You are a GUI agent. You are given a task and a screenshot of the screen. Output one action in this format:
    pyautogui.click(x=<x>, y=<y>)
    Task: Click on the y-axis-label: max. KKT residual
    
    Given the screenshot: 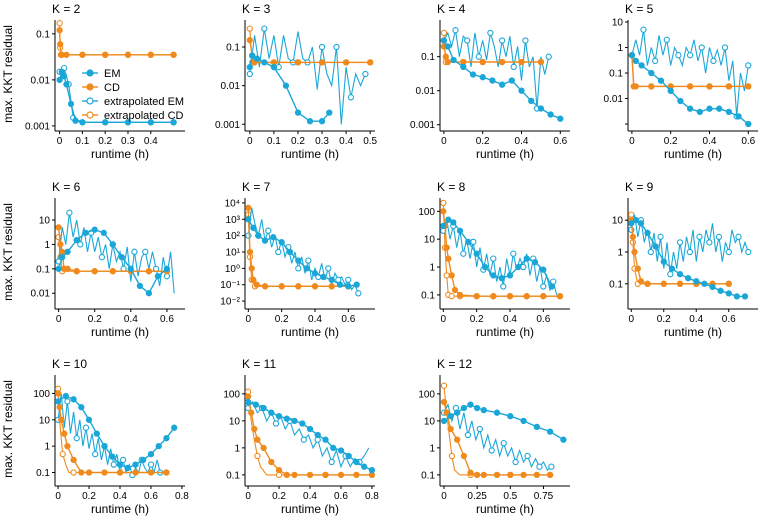 What is the action you would take?
    pyautogui.click(x=8, y=74)
    